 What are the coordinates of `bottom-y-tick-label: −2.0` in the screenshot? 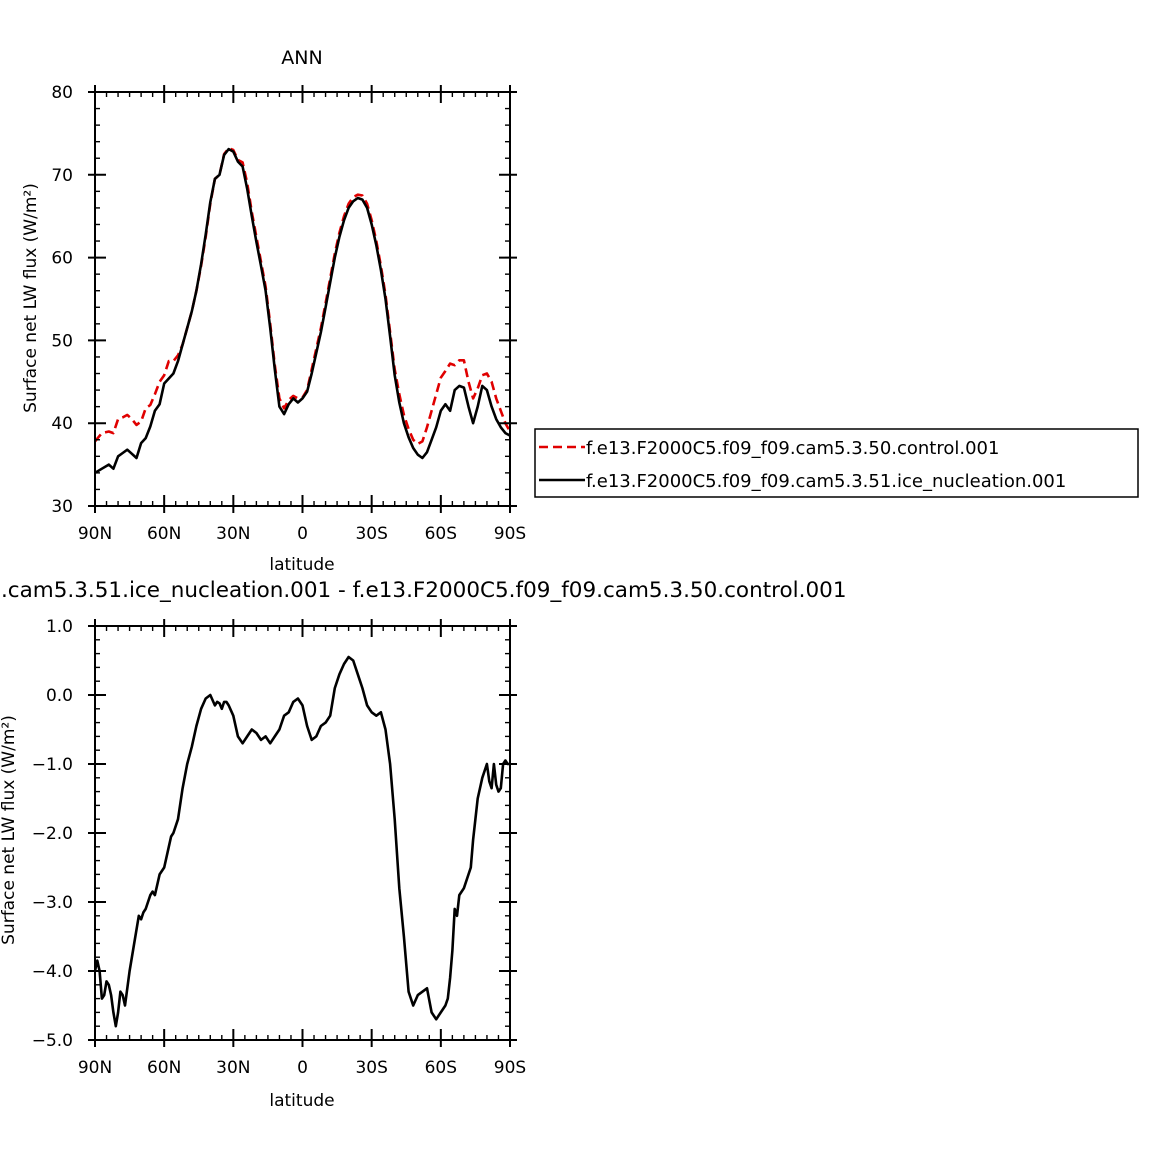 It's located at (52, 834).